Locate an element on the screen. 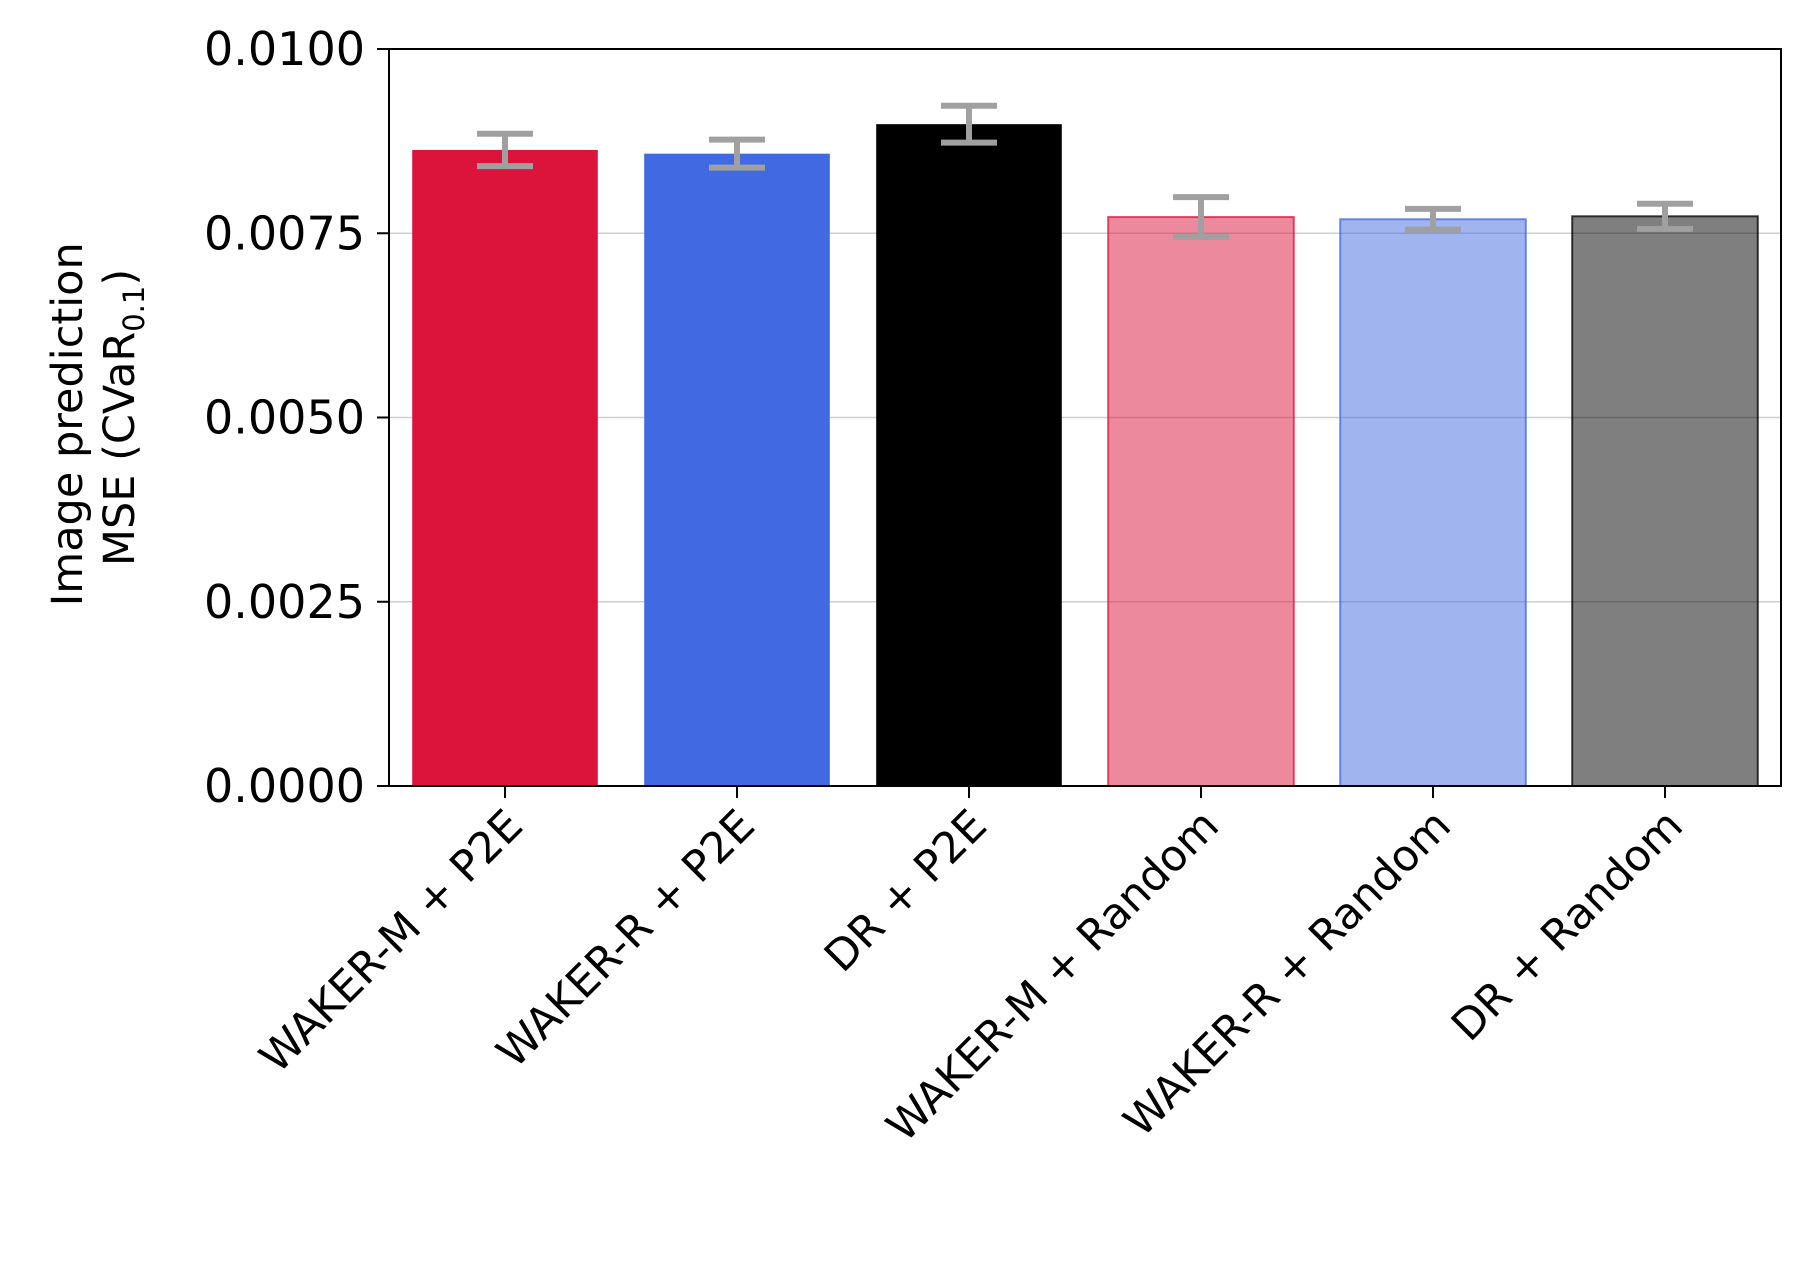  y-tick-label: 0.0075 is located at coordinates (284, 233).